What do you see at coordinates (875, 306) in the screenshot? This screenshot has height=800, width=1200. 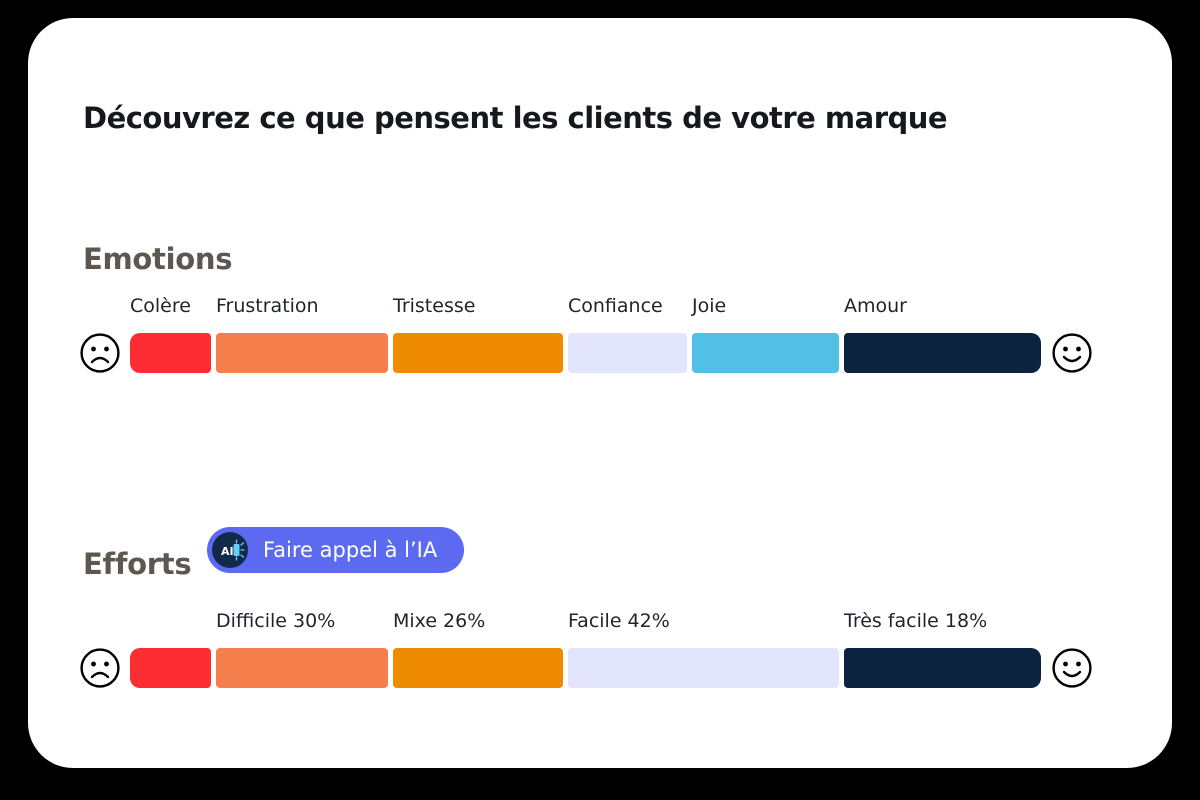 I see `emotions-segment-label: Amour` at bounding box center [875, 306].